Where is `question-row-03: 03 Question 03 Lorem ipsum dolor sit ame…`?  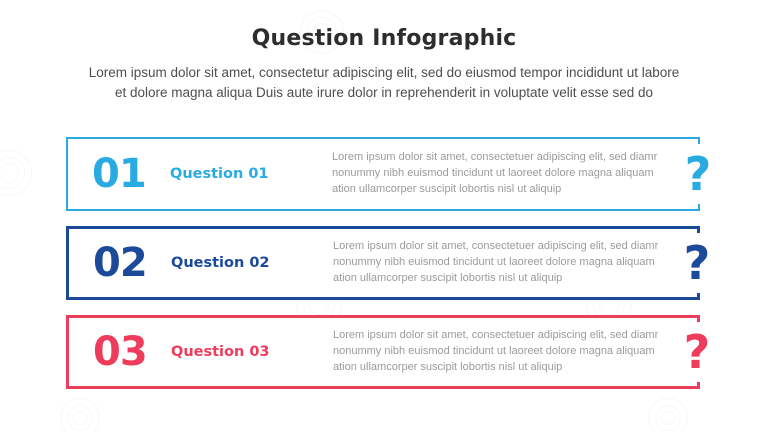 question-row-03: 03 Question 03 Lorem ipsum dolor sit ame… is located at coordinates (391, 352).